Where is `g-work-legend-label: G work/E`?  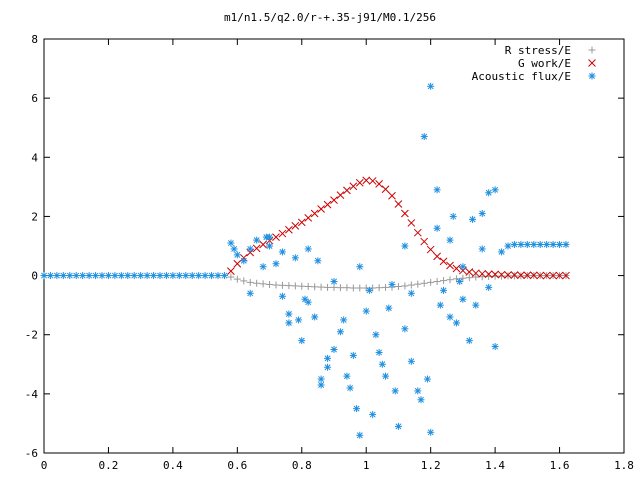 g-work-legend-label: G work/E is located at coordinates (544, 63).